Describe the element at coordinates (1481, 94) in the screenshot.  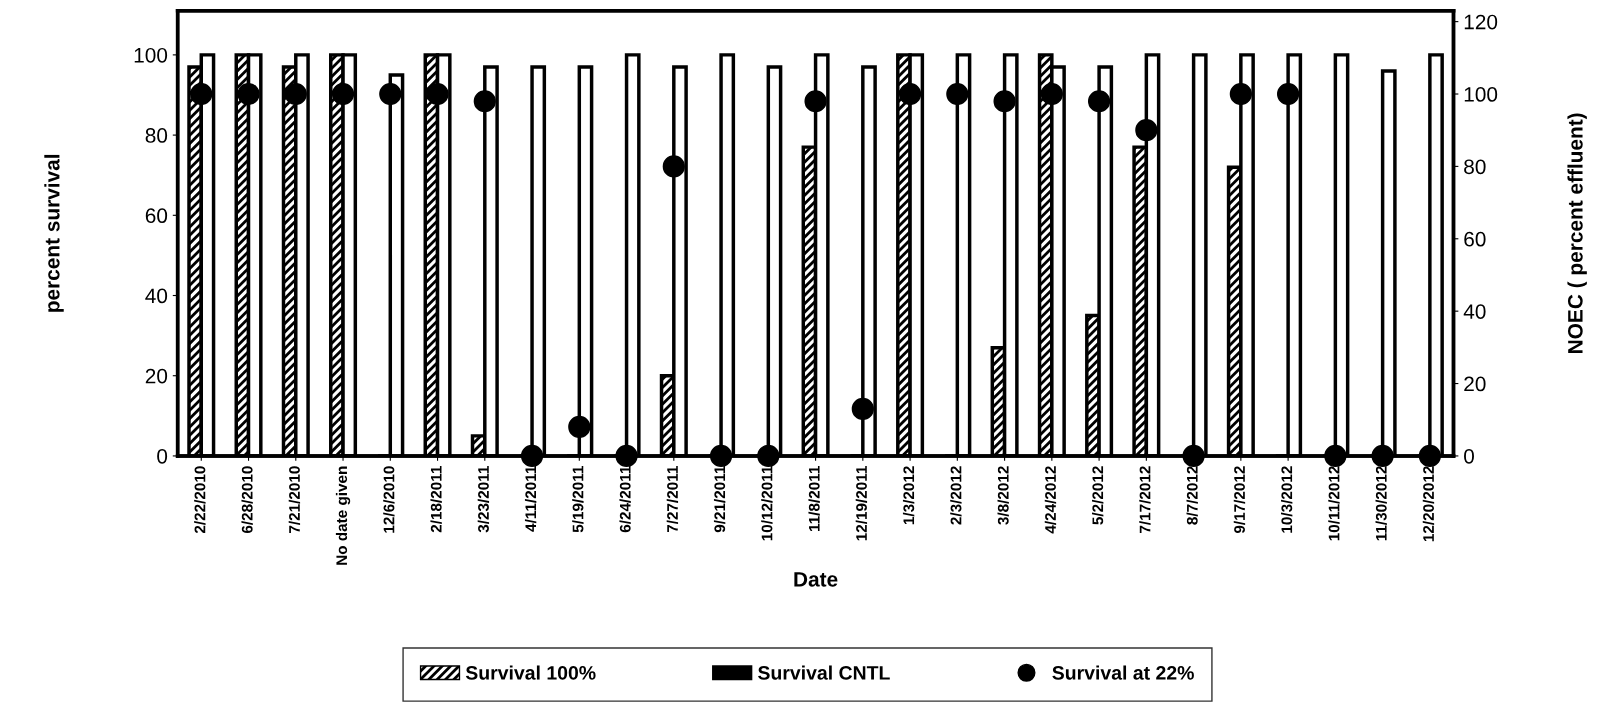
I see `y2-tick-label: 100` at that location.